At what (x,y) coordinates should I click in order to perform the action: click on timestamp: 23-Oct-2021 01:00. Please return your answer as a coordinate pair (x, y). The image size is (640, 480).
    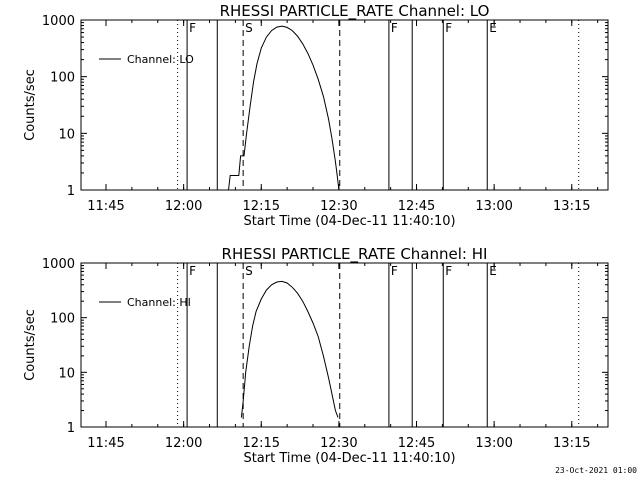
    Looking at the image, I should click on (596, 470).